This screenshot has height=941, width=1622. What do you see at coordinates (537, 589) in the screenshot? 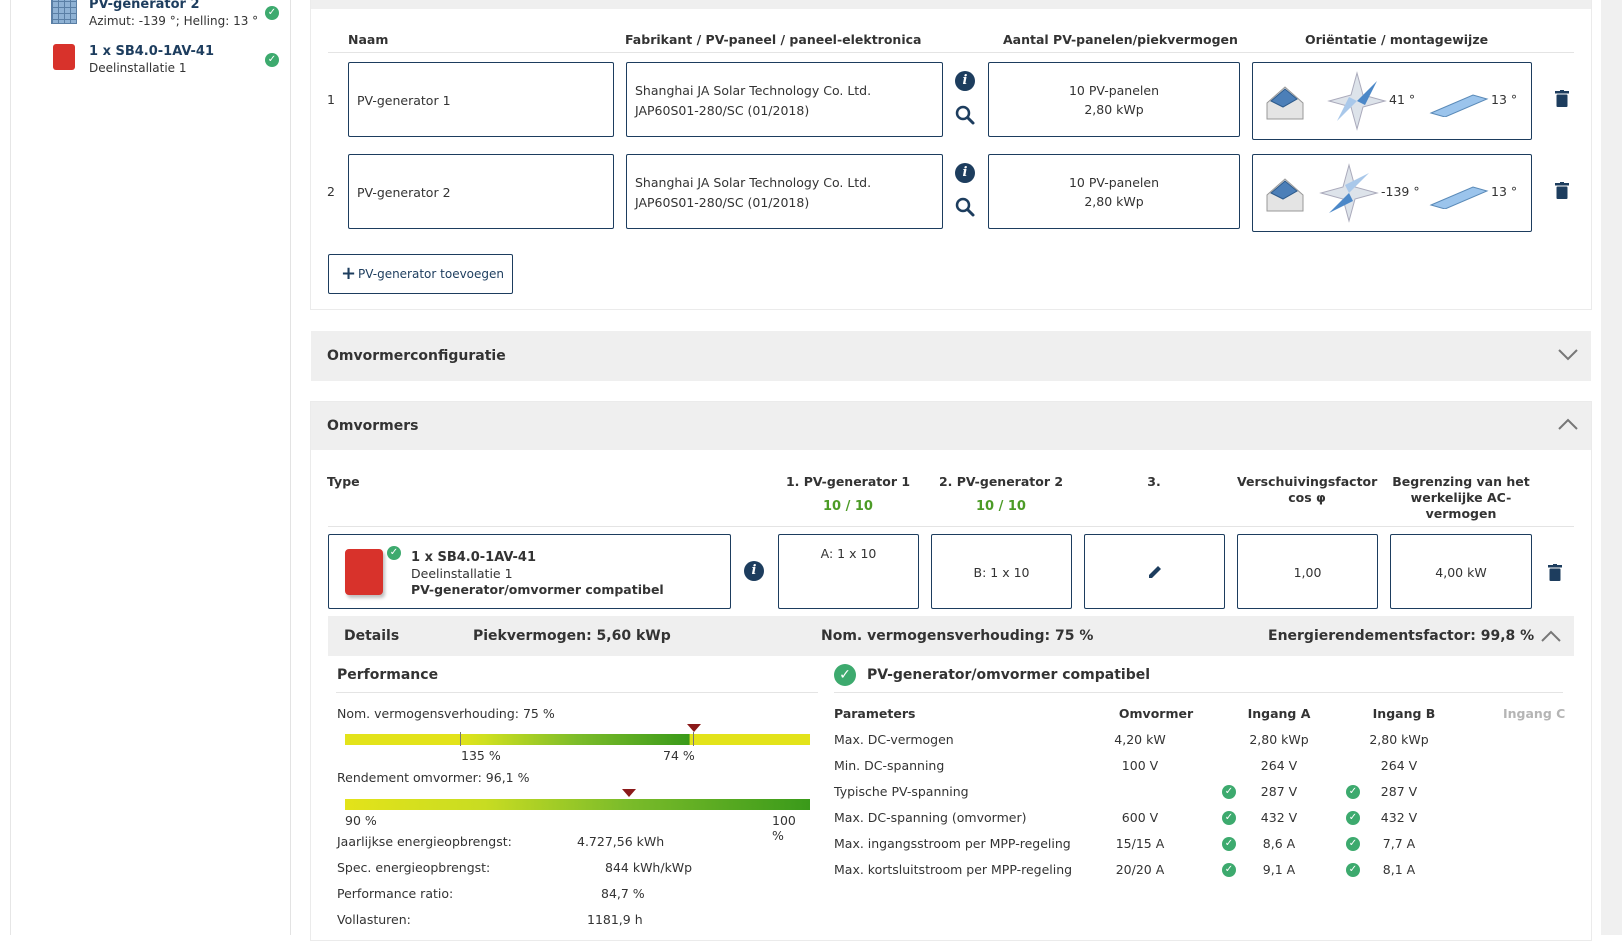
I see `inverter-status: PV-generator/omvormer compatibel` at bounding box center [537, 589].